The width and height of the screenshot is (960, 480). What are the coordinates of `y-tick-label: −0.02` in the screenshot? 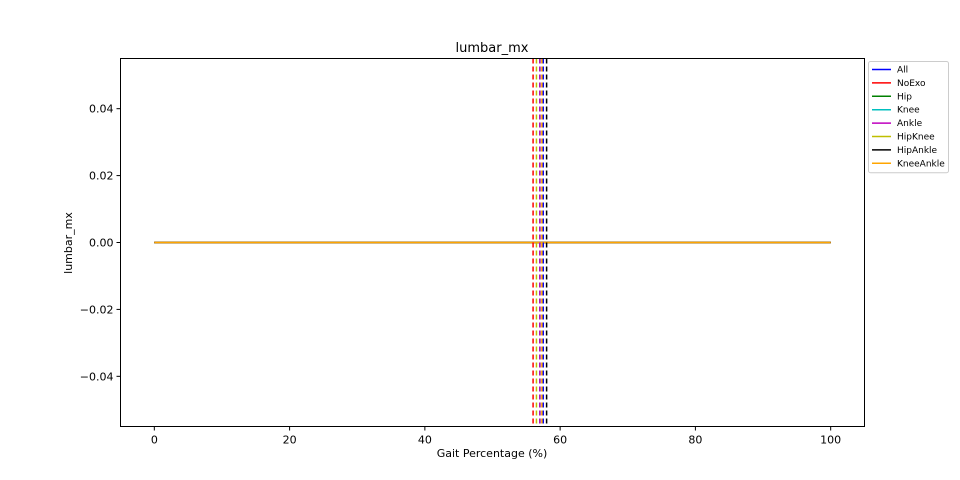 It's located at (97, 309).